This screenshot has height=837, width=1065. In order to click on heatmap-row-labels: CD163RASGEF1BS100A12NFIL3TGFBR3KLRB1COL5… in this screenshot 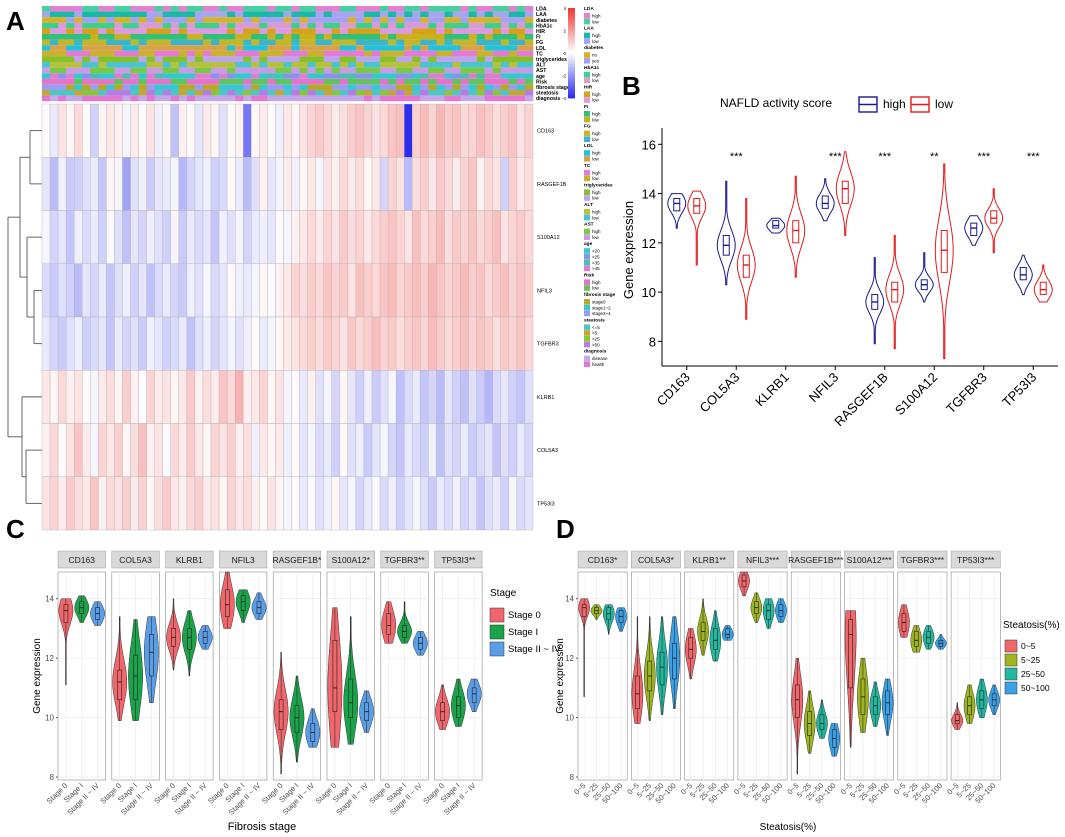, I will do `click(552, 318)`.